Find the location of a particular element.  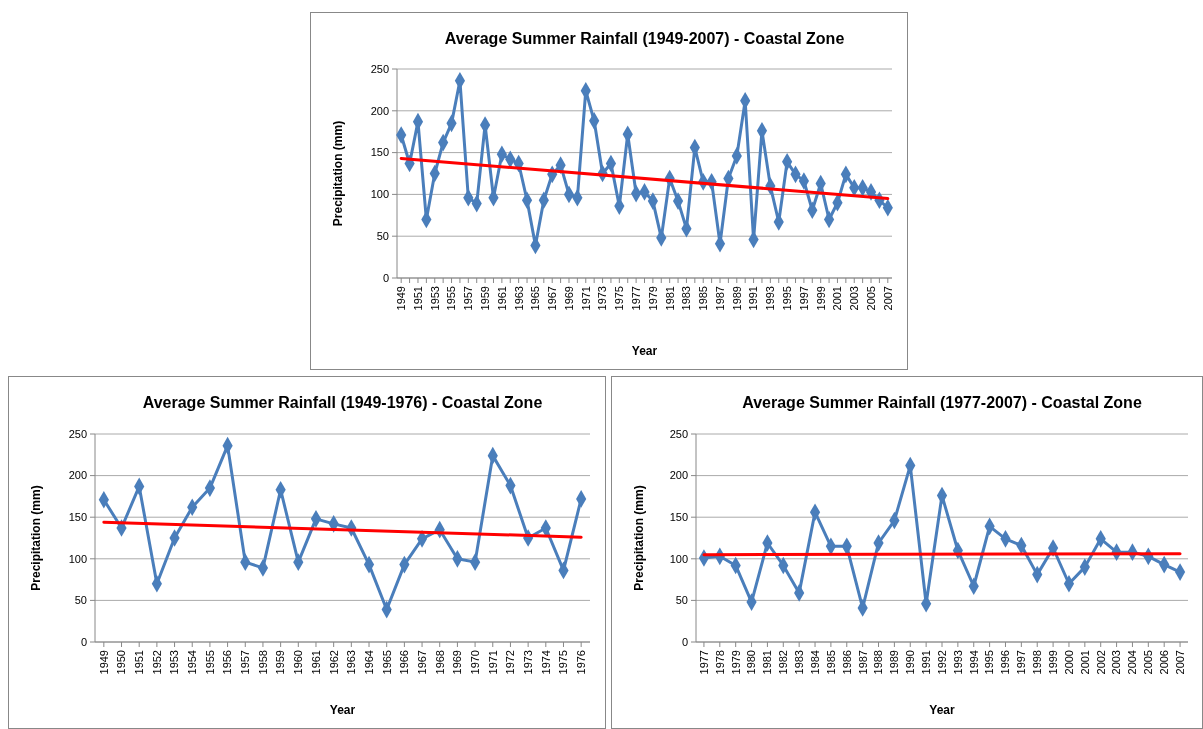

x-tick-label: 1980 is located at coordinates (751, 662).